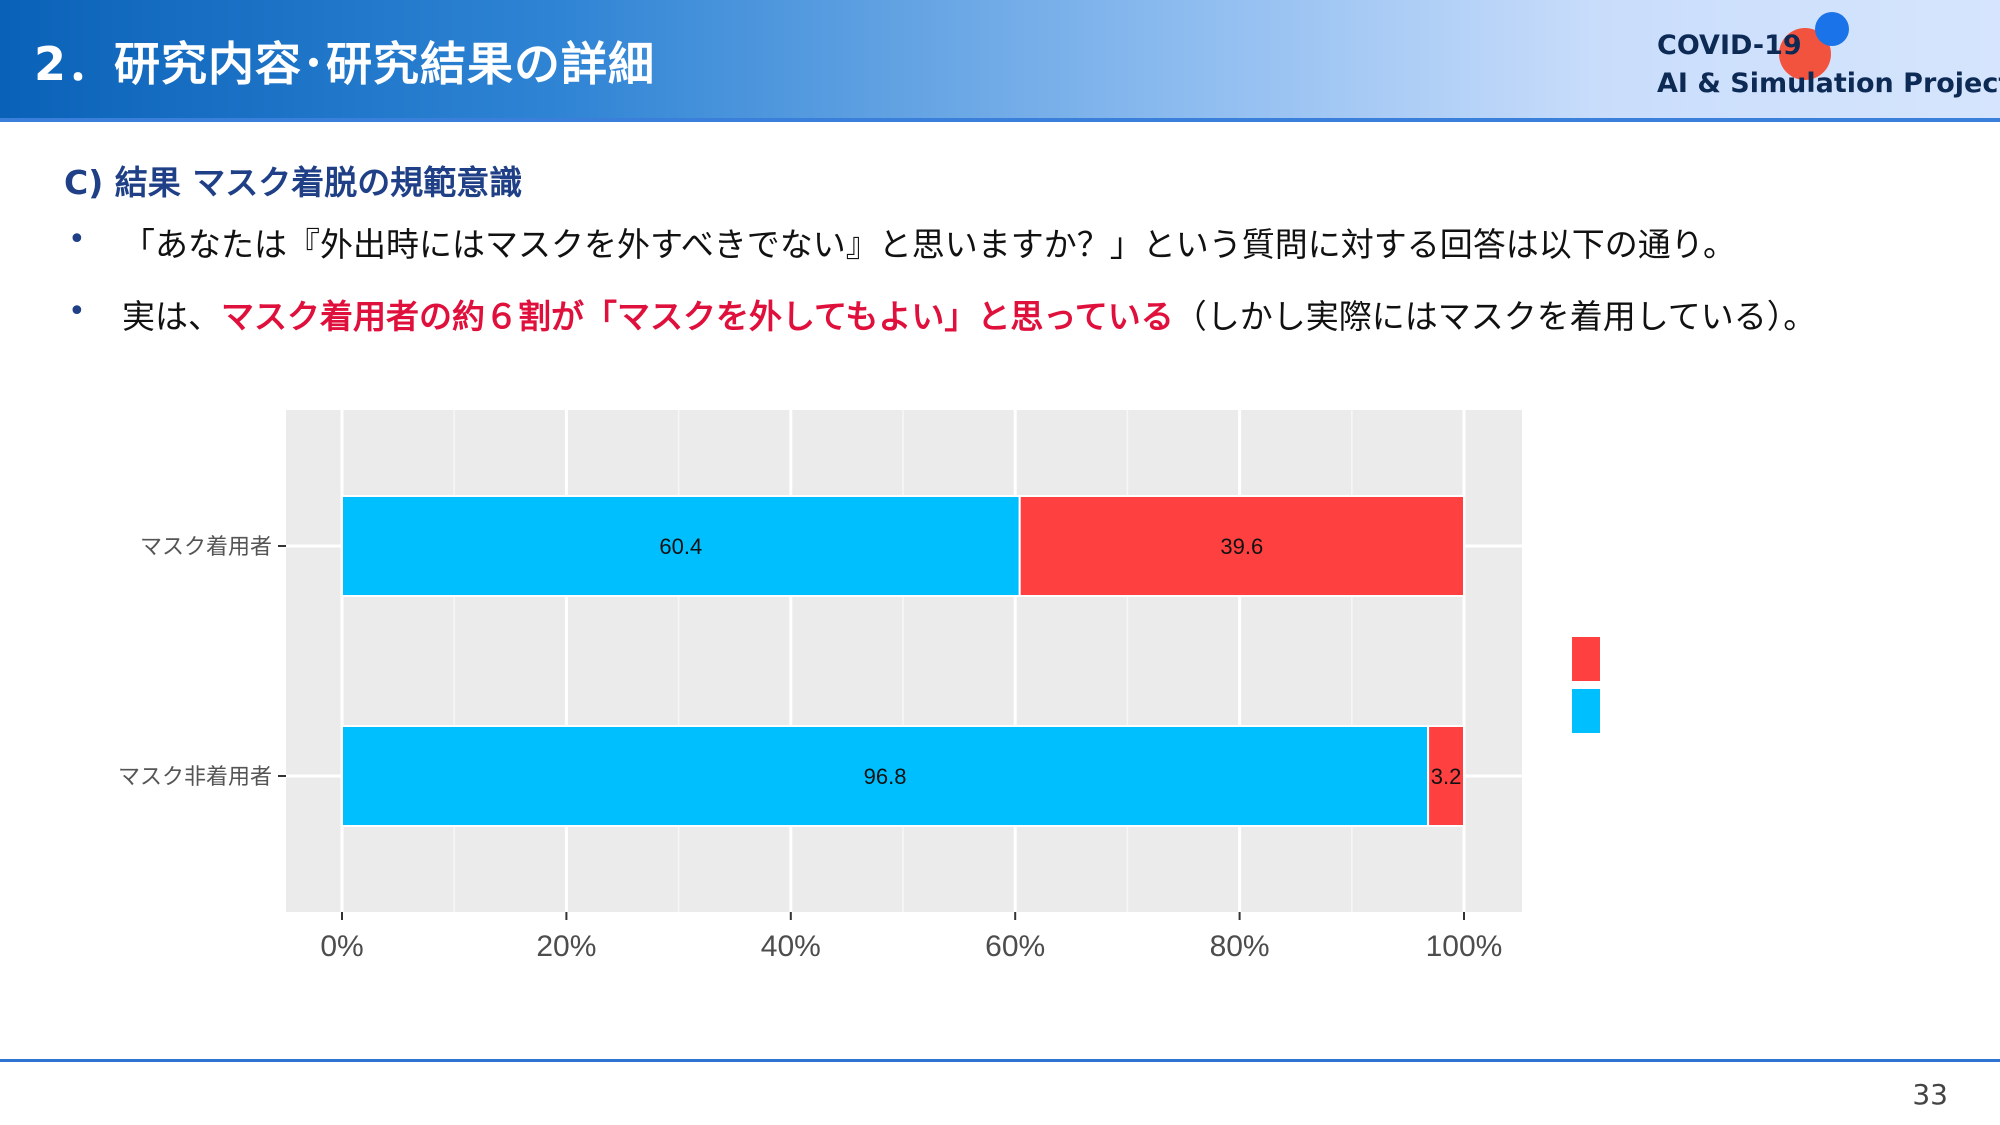 The width and height of the screenshot is (2000, 1125). I want to click on x-tick-label: 20%, so click(566, 946).